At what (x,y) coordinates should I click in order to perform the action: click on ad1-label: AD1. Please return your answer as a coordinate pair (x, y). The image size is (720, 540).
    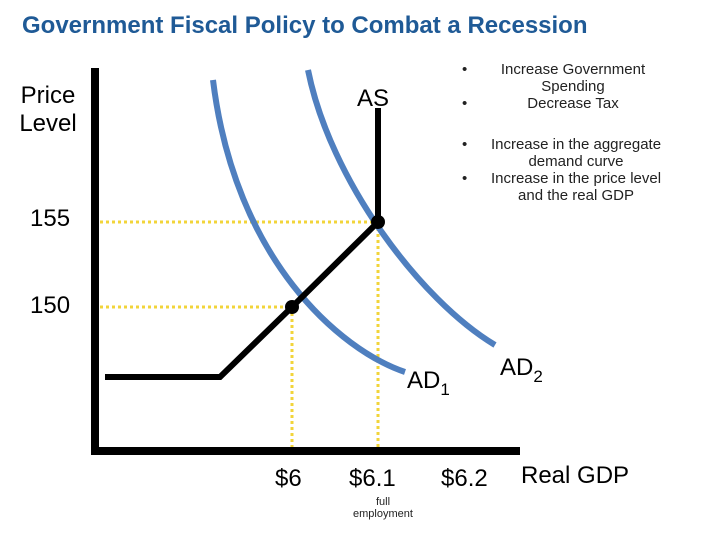
    Looking at the image, I should click on (428, 383).